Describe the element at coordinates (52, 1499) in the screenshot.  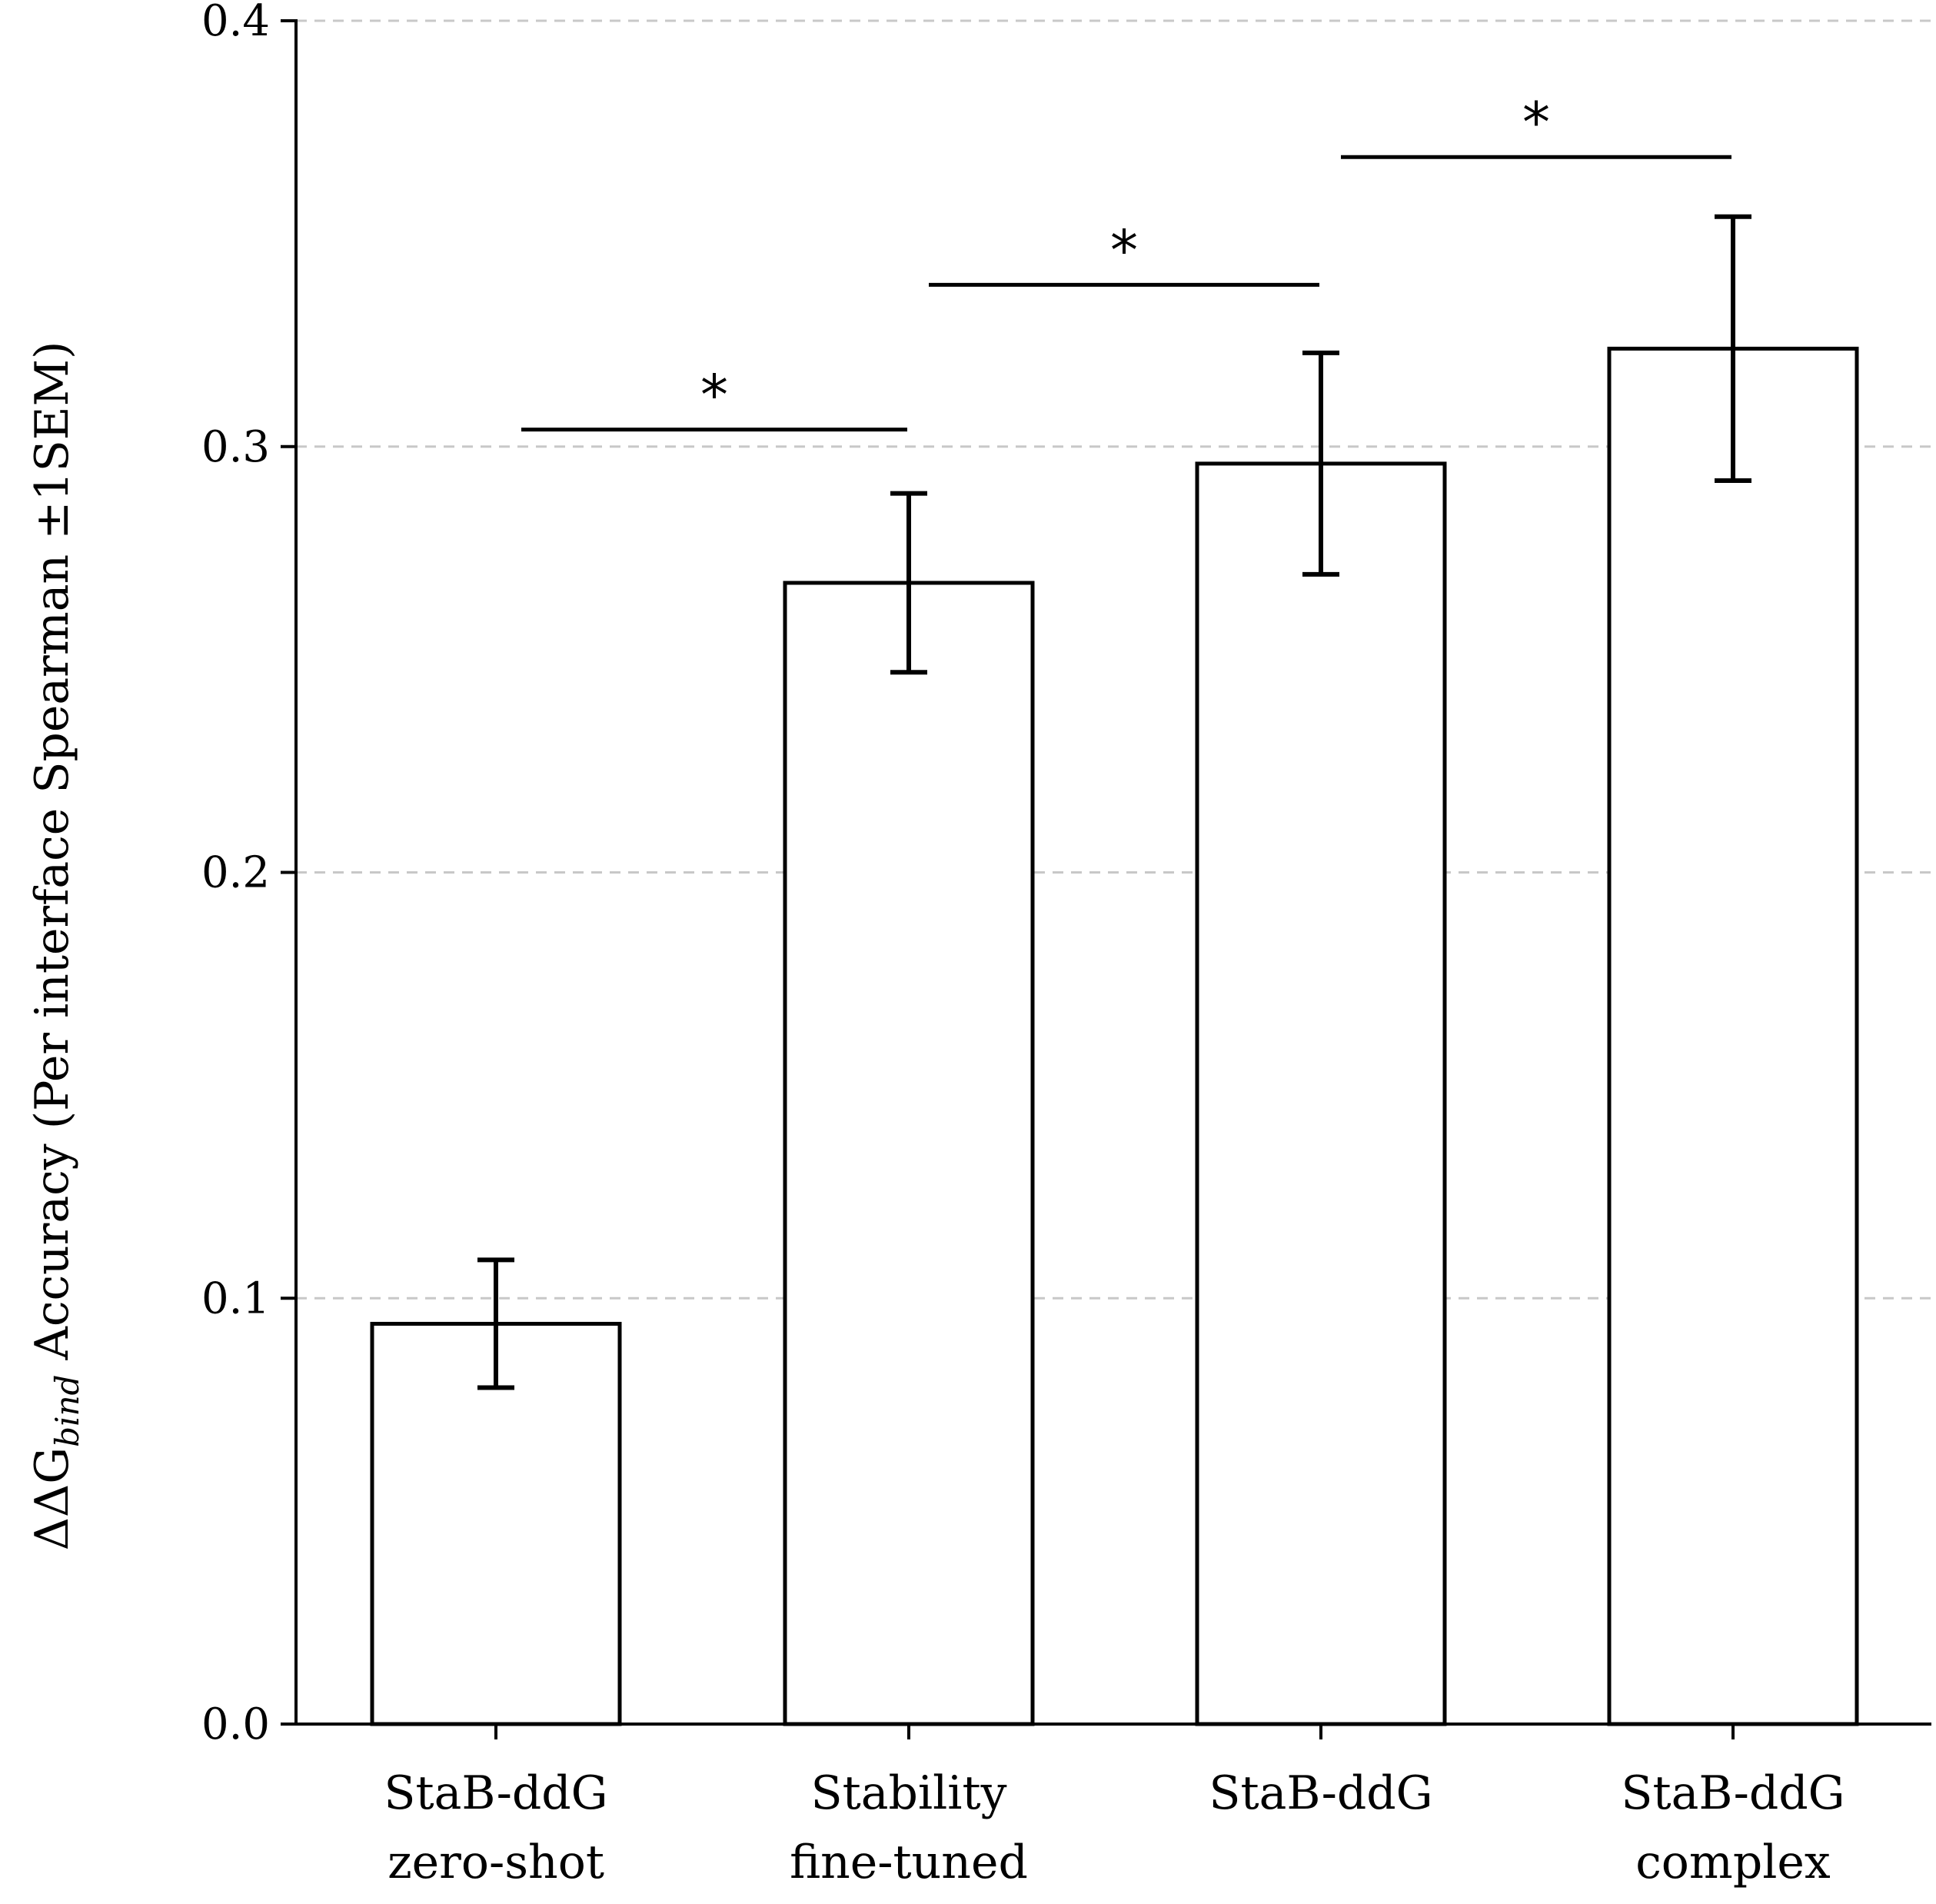
I see `y-axis-label-prefix: ΔΔG` at that location.